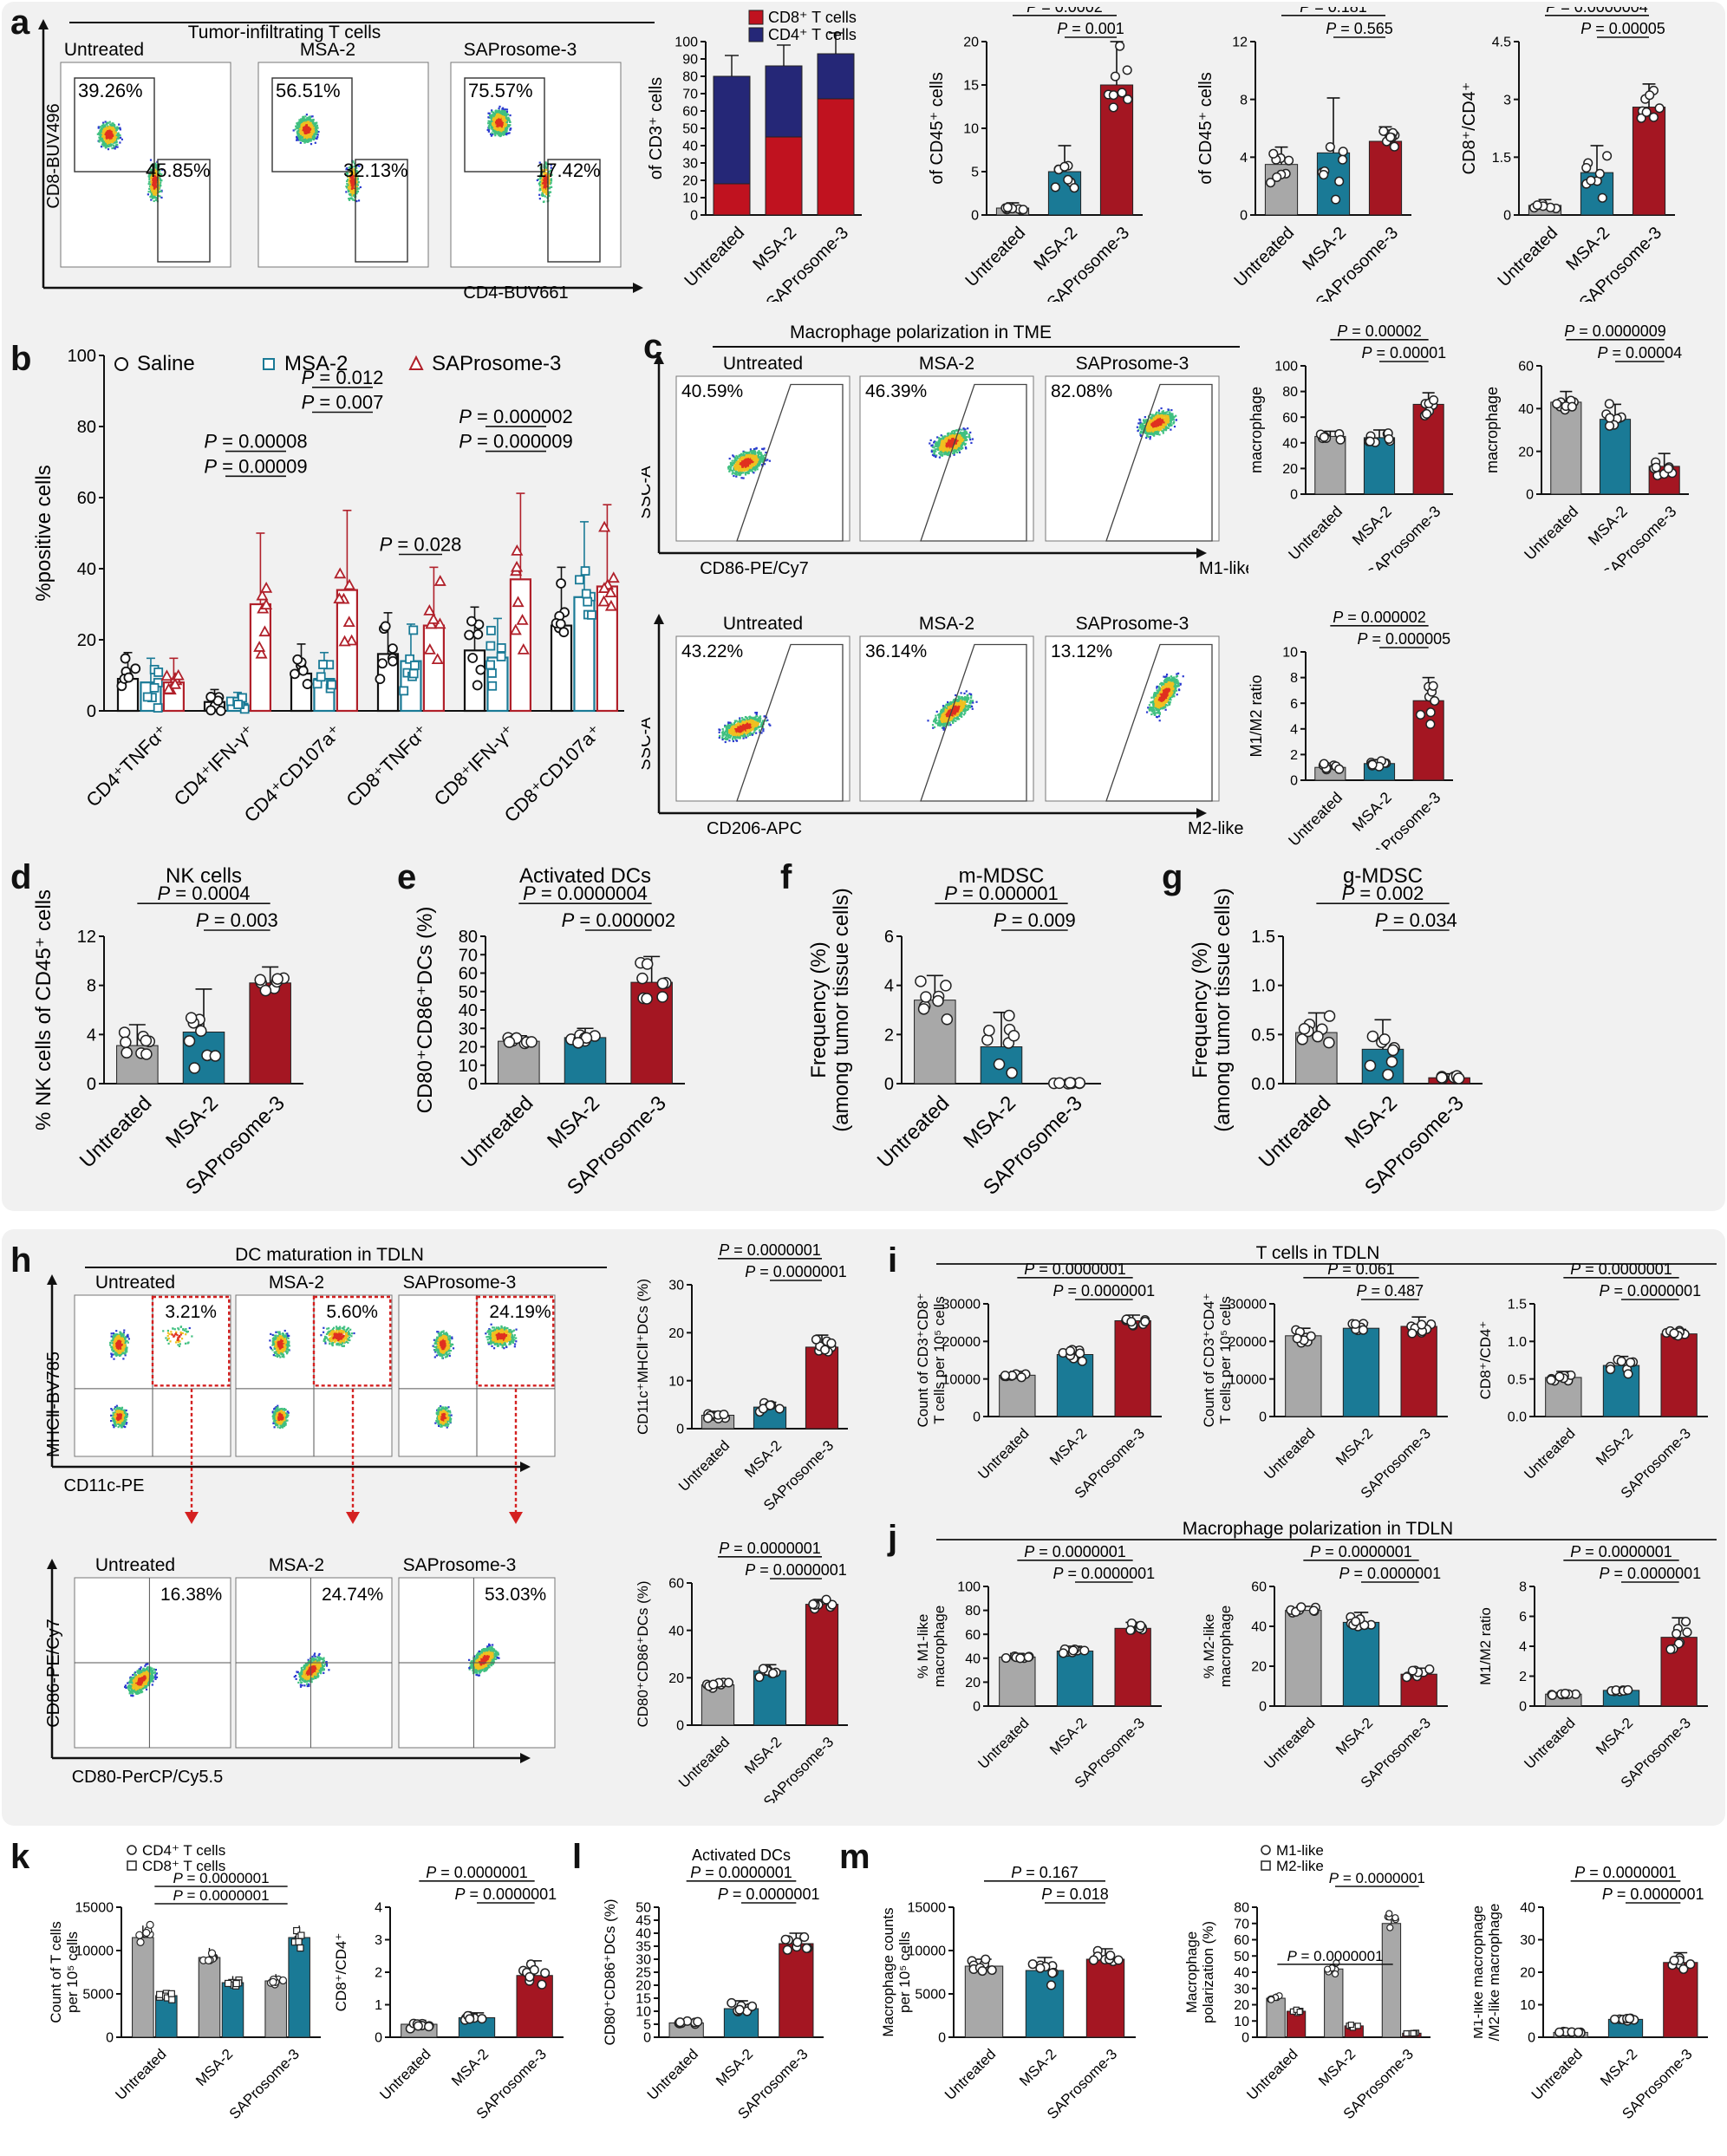 The width and height of the screenshot is (1727, 2156). I want to click on panel-letter-b: b, so click(21, 359).